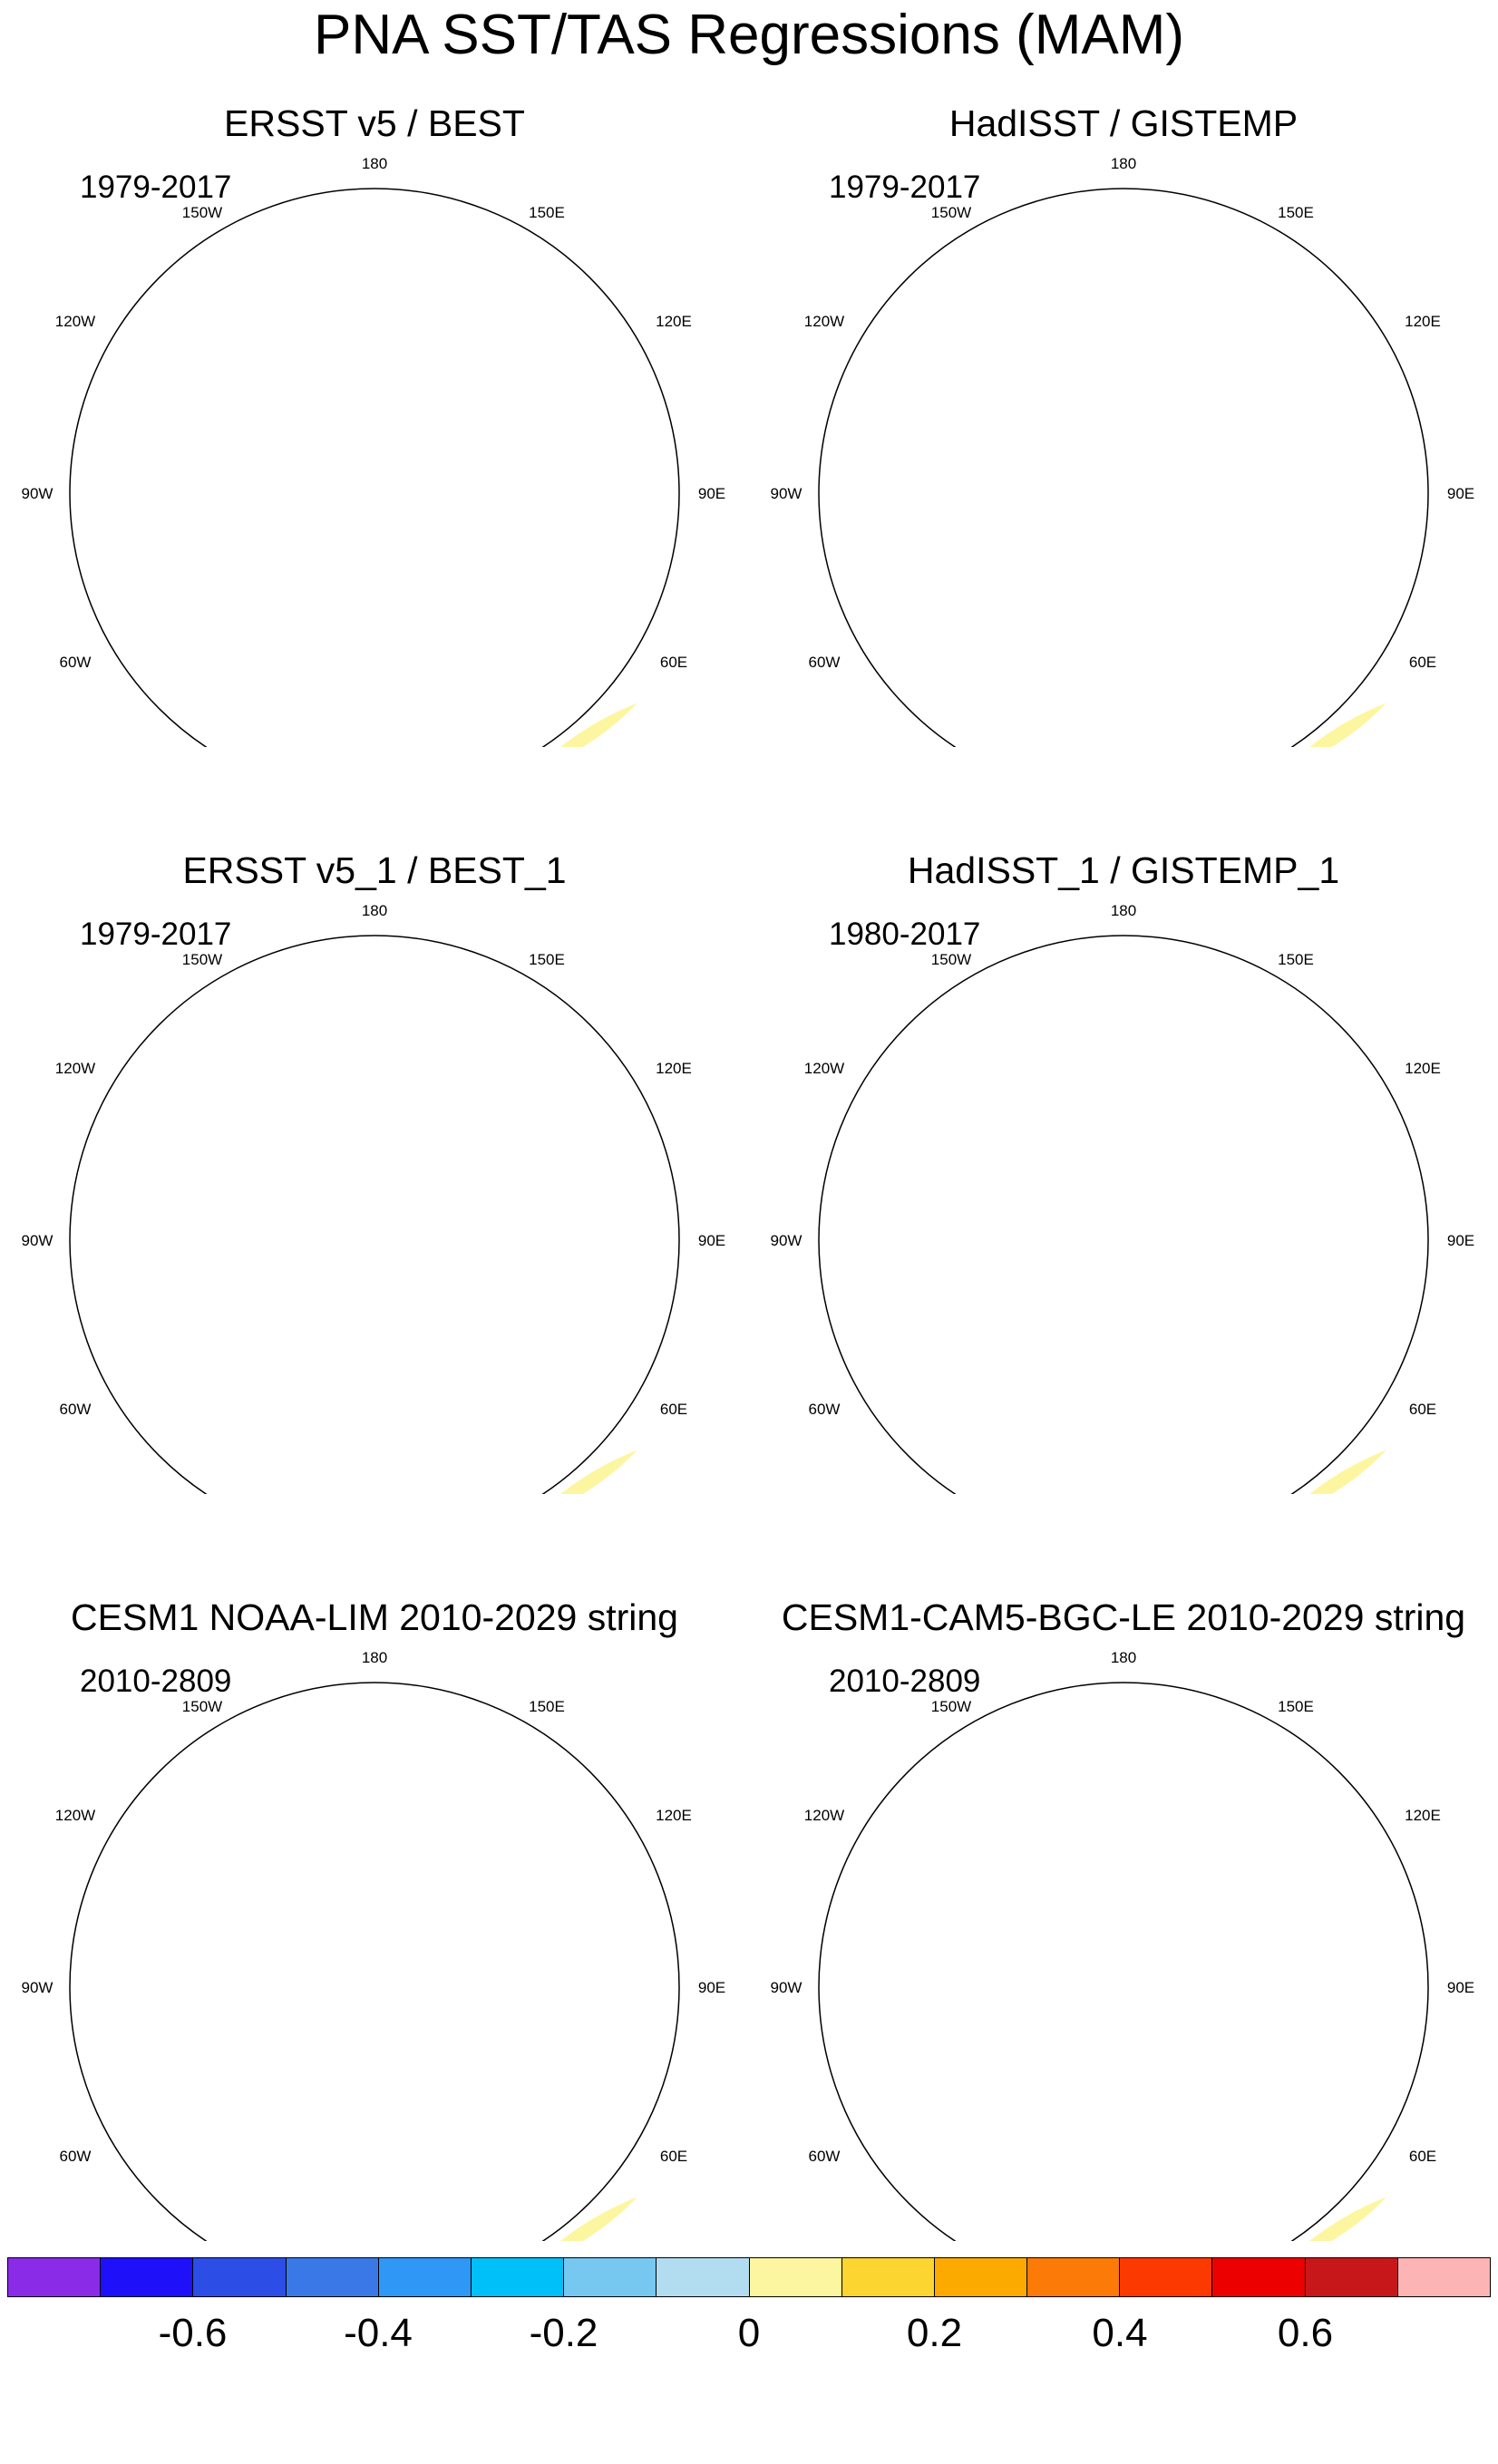 This screenshot has height=2464, width=1498. What do you see at coordinates (749, 2333) in the screenshot?
I see `colorbar-tick-label: 0` at bounding box center [749, 2333].